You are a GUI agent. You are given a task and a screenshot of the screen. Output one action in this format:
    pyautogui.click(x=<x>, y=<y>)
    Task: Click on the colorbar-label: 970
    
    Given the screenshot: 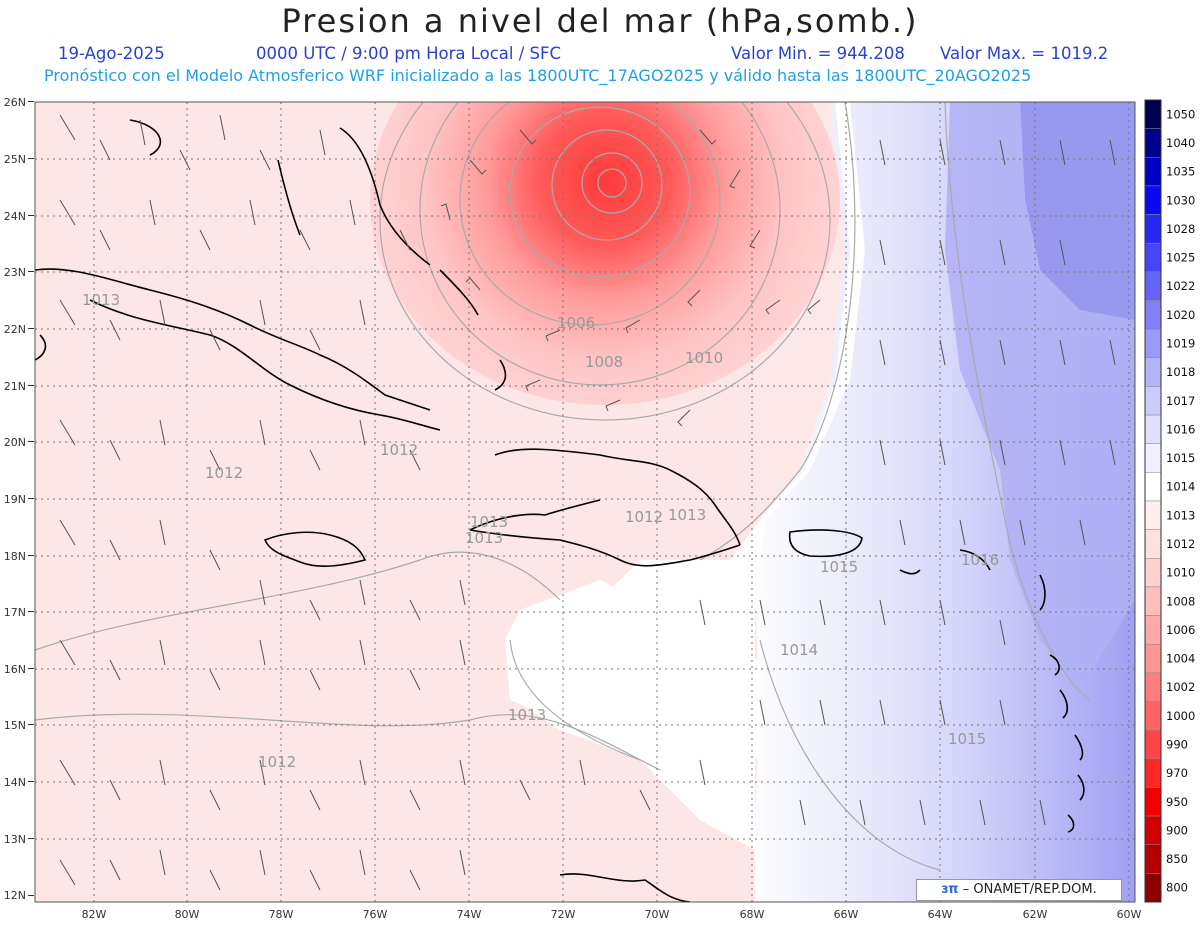 What is the action you would take?
    pyautogui.click(x=1177, y=773)
    